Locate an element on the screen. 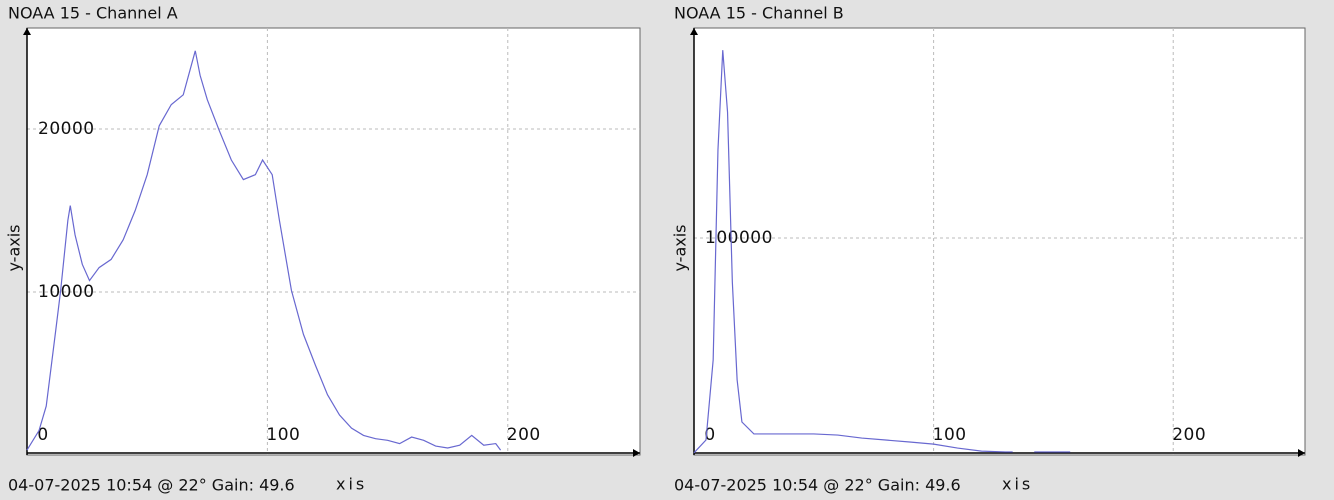 The height and width of the screenshot is (500, 1334). y-tick-label: 100000 is located at coordinates (739, 238).